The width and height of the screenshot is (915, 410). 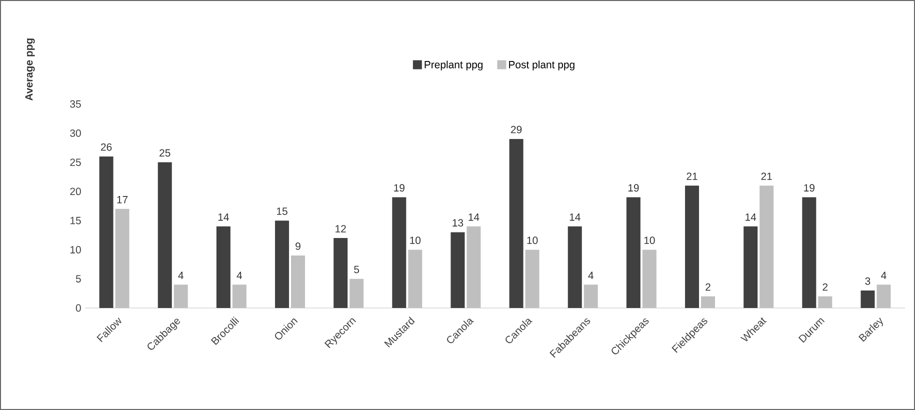 I want to click on y-tick-label: 20, so click(x=75, y=192).